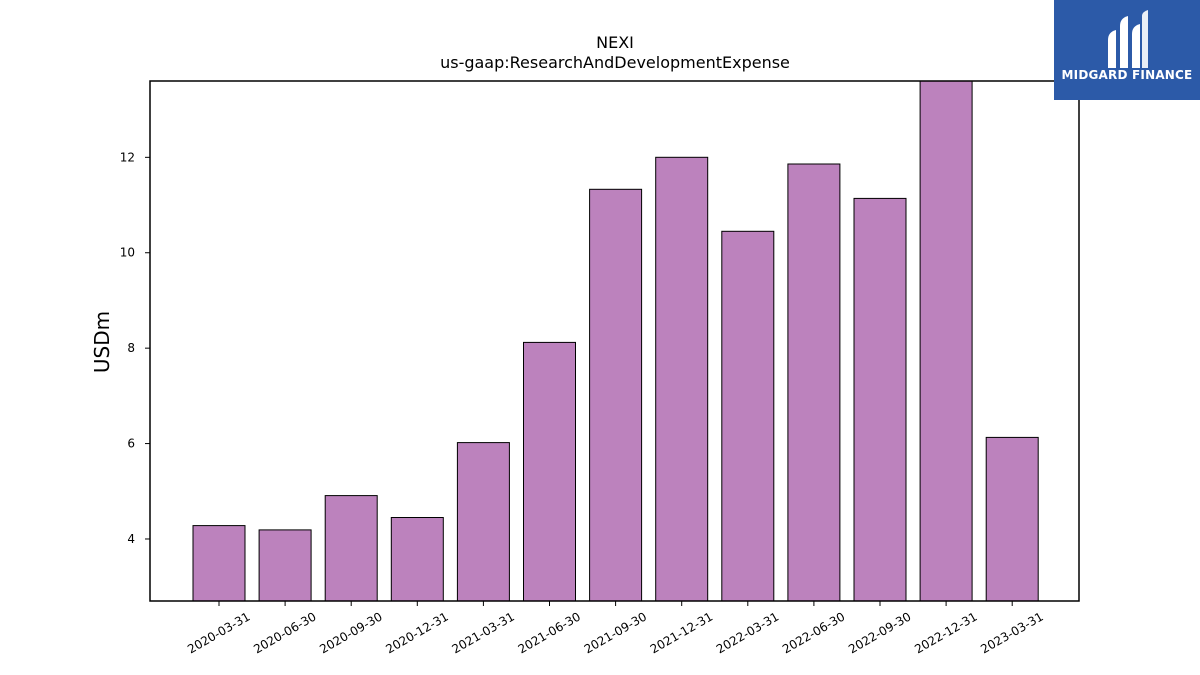 The height and width of the screenshot is (675, 1200). Describe the element at coordinates (1127, 75) in the screenshot. I see `logo-text: MIDGARD FINANCE` at that location.